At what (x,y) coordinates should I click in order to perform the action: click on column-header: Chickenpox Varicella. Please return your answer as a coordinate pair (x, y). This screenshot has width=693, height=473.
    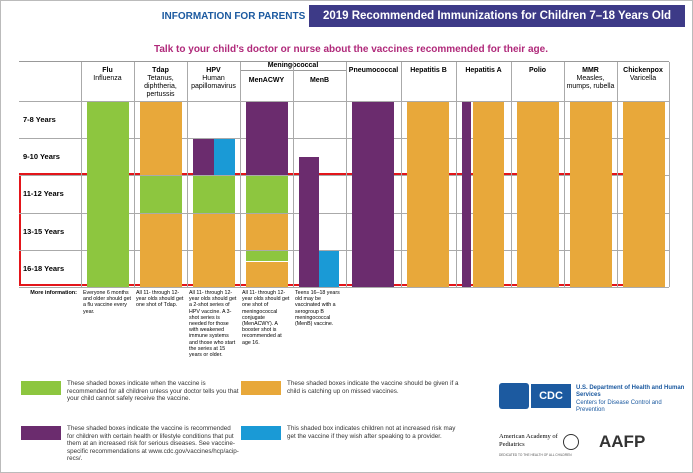
    Looking at the image, I should click on (643, 75).